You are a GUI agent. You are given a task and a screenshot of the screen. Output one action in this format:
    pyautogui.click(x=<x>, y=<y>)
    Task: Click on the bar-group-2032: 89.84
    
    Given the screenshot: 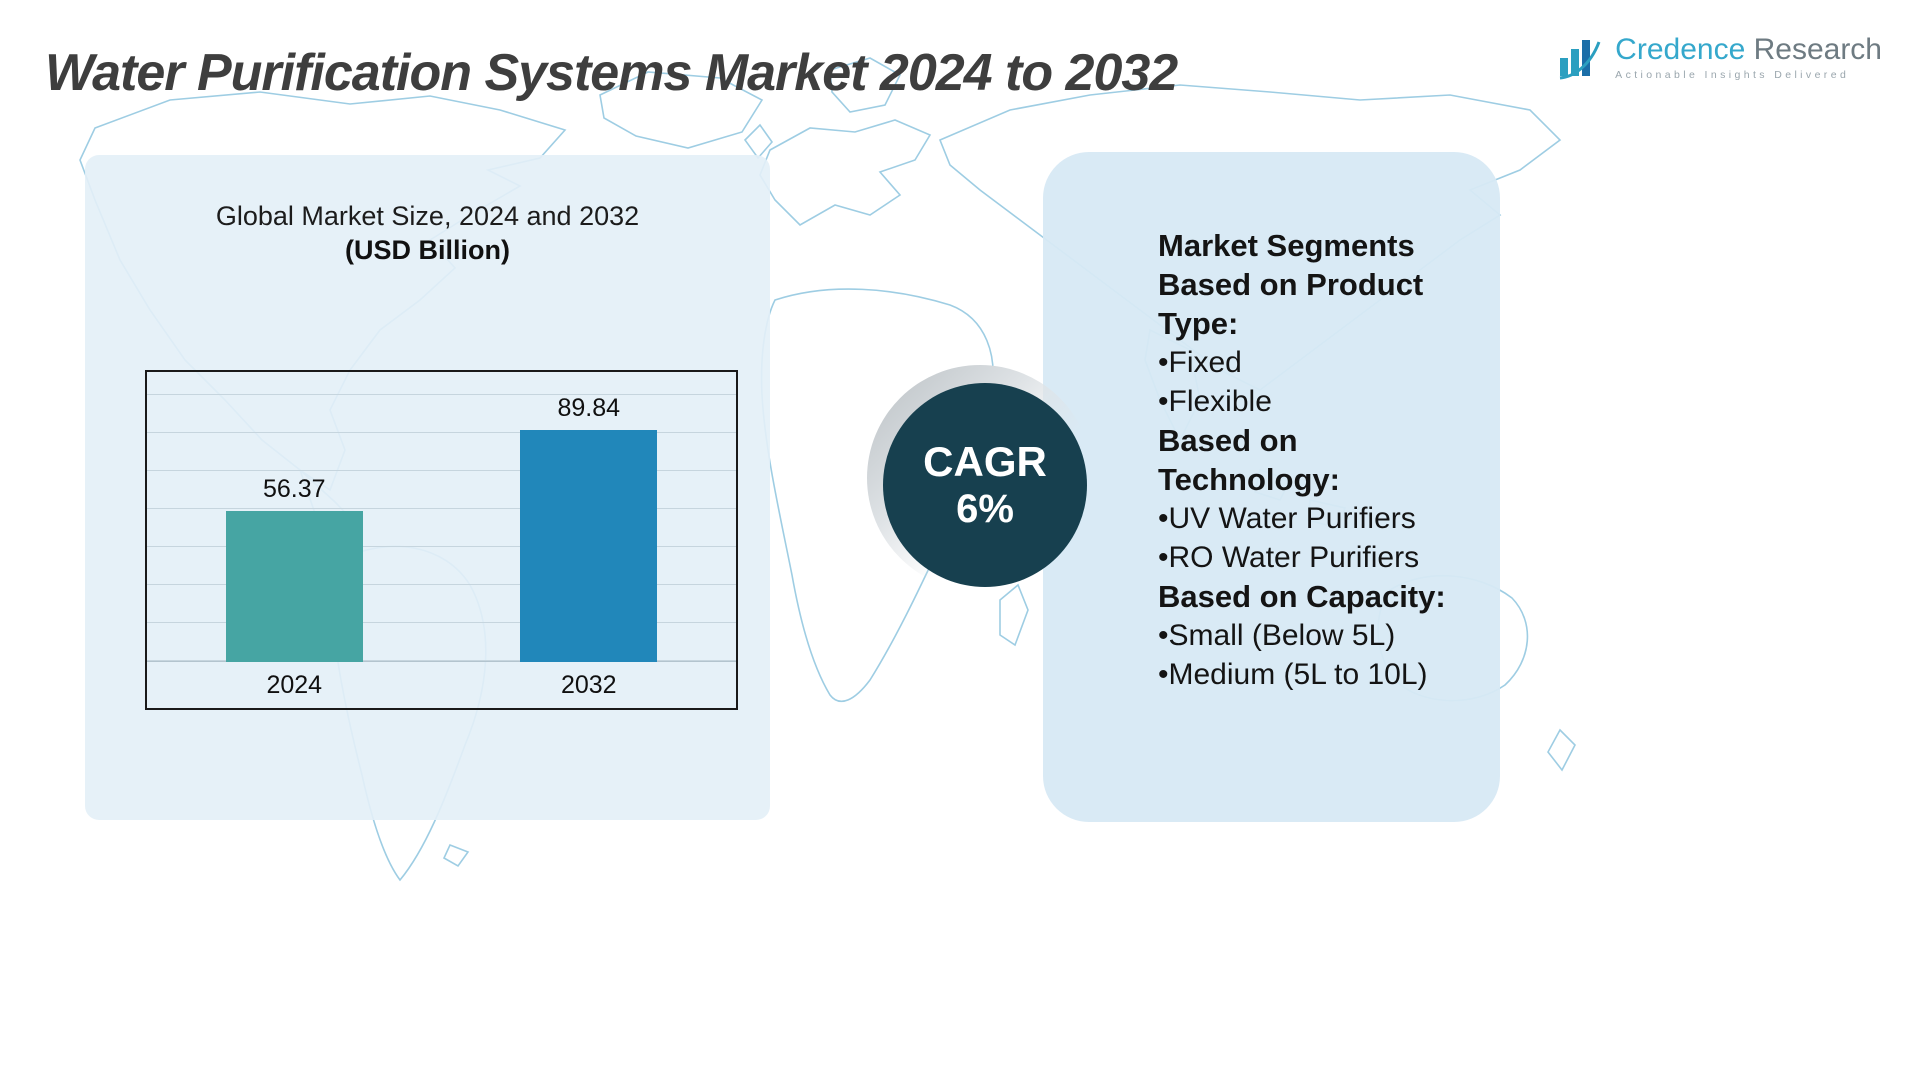 What is the action you would take?
    pyautogui.click(x=589, y=528)
    